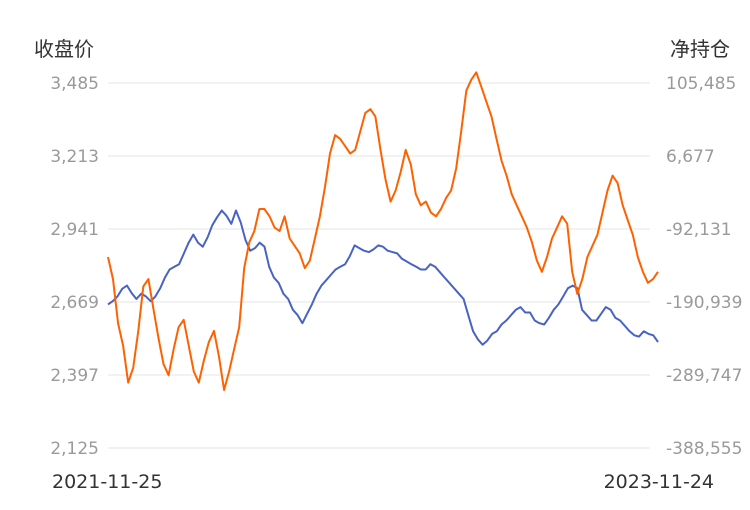 The width and height of the screenshot is (750, 510). I want to click on right-tick-label: -388,555, so click(704, 449).